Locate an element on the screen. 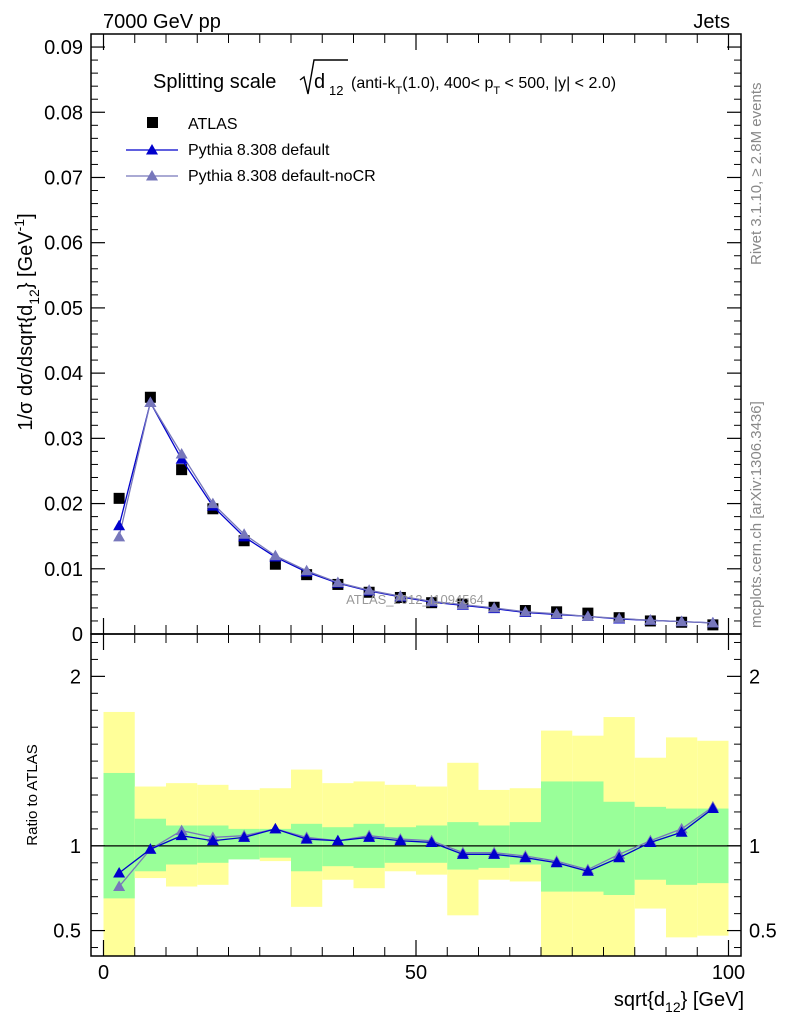 This screenshot has height=1024, width=786. x-tick-label: 50 is located at coordinates (416, 973).